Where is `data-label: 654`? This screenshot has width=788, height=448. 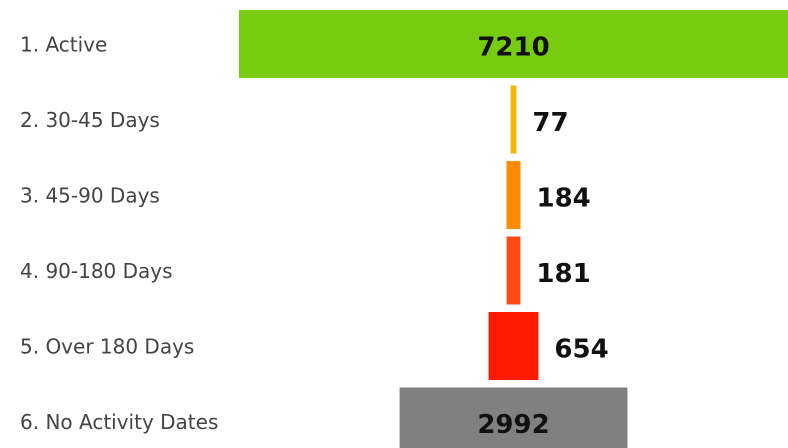 data-label: 654 is located at coordinates (581, 350).